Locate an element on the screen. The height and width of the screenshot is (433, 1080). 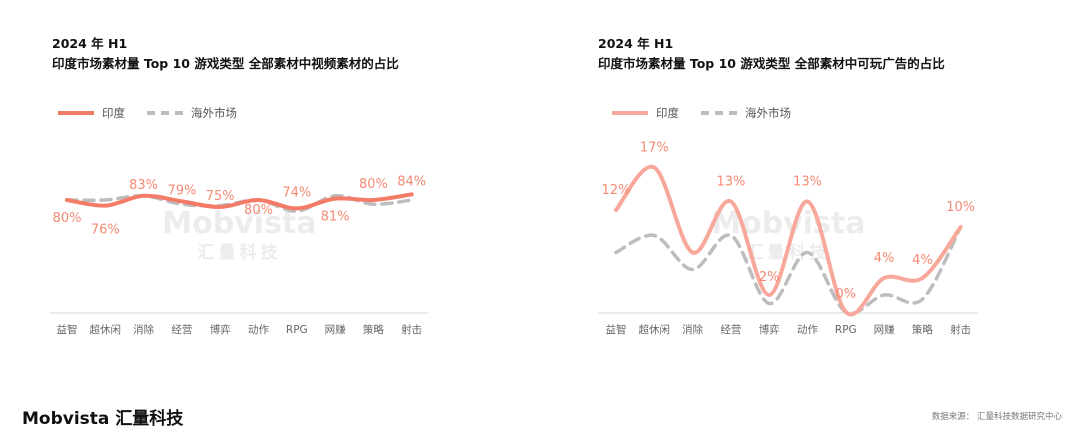
data-label: 0% is located at coordinates (845, 294).